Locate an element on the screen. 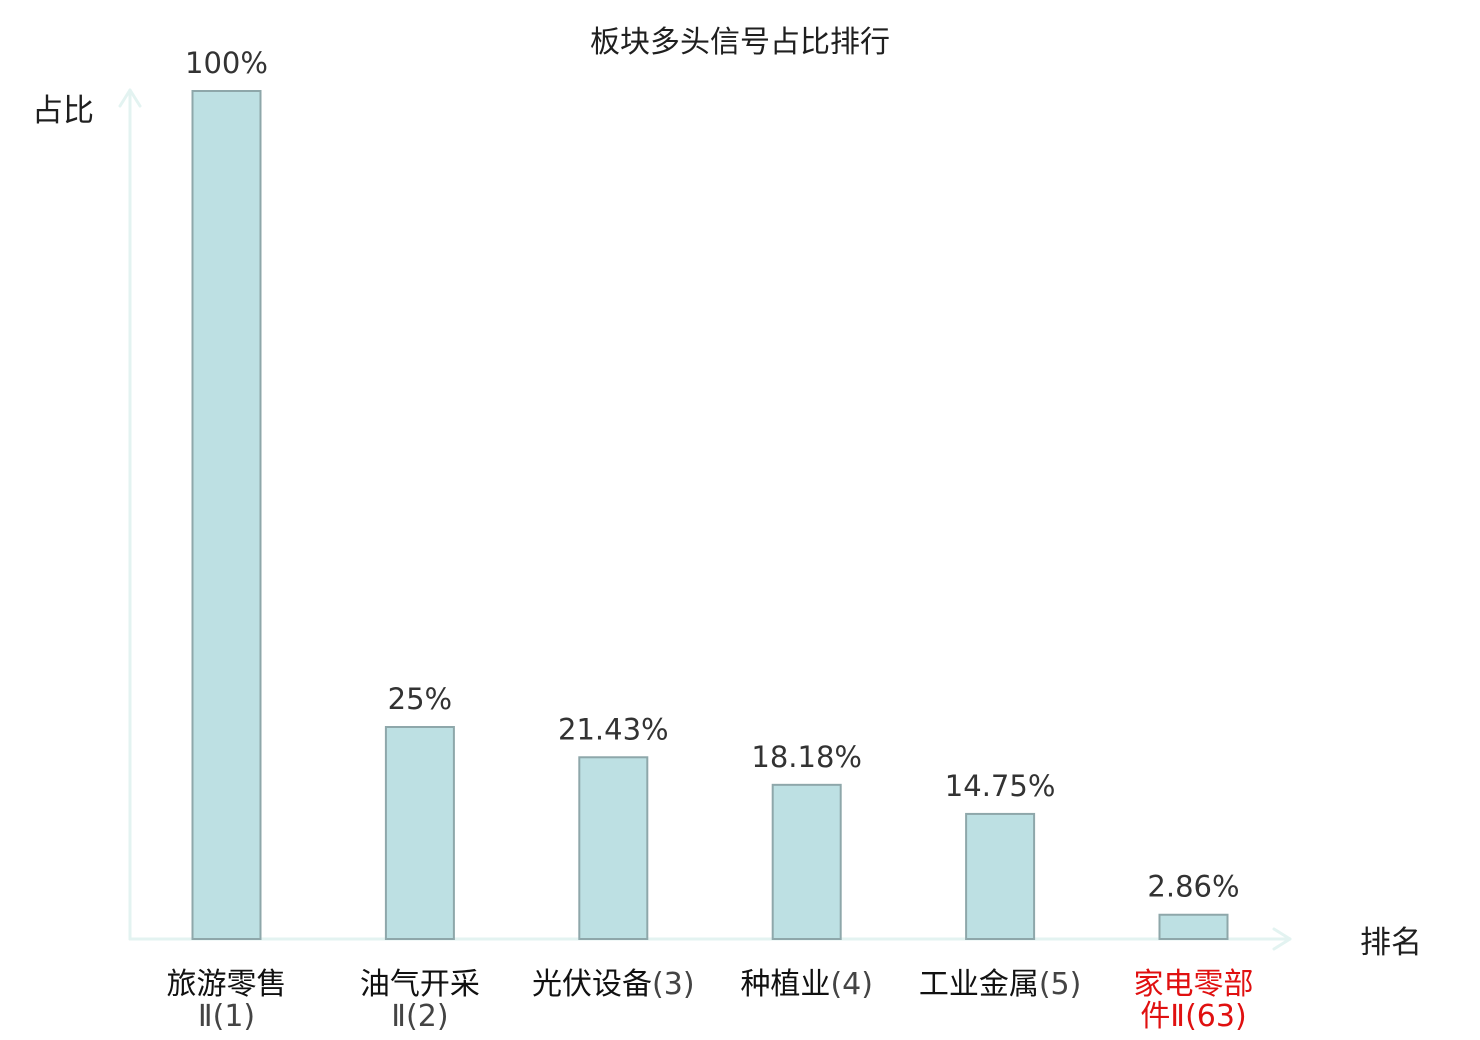  y-axis-label: 占比 is located at coordinates (63, 111).